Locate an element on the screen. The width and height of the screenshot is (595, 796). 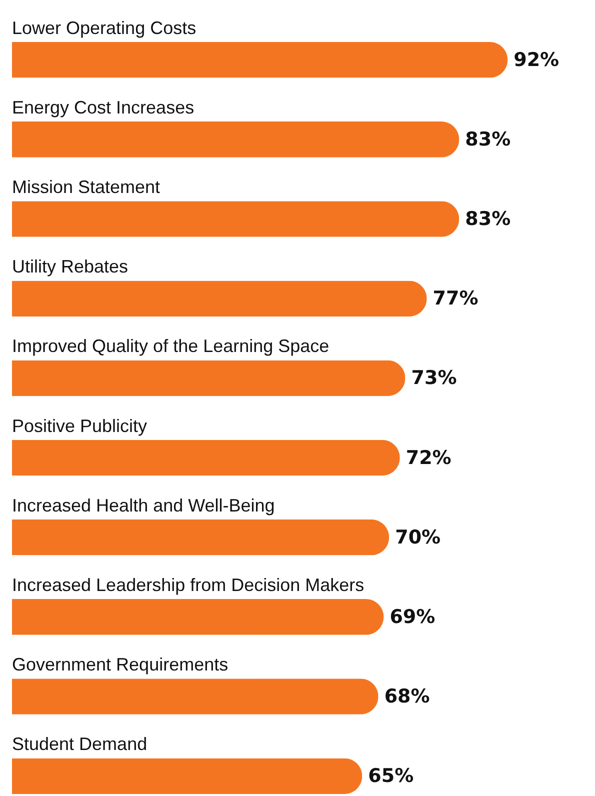
data-label: 70% is located at coordinates (418, 537).